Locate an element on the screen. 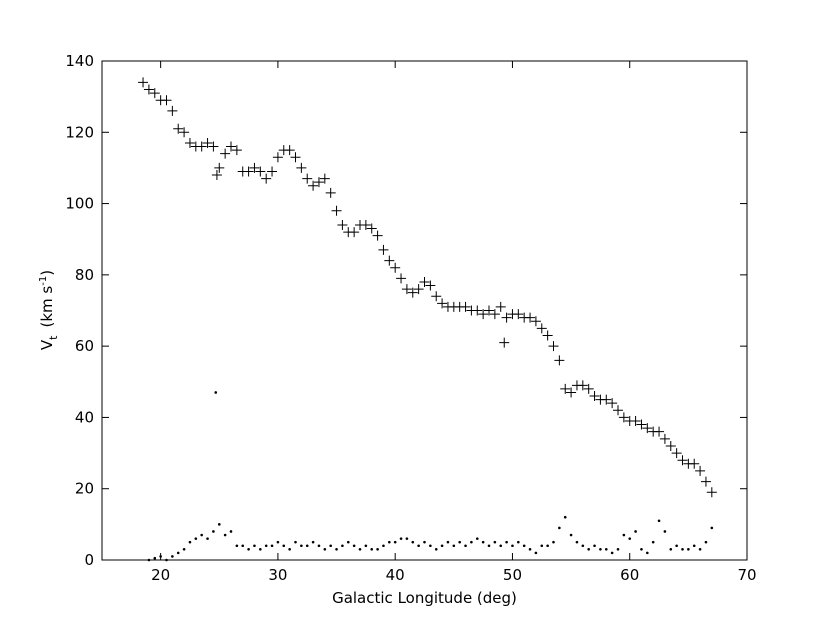  x-tick-label: 40 is located at coordinates (395, 575).